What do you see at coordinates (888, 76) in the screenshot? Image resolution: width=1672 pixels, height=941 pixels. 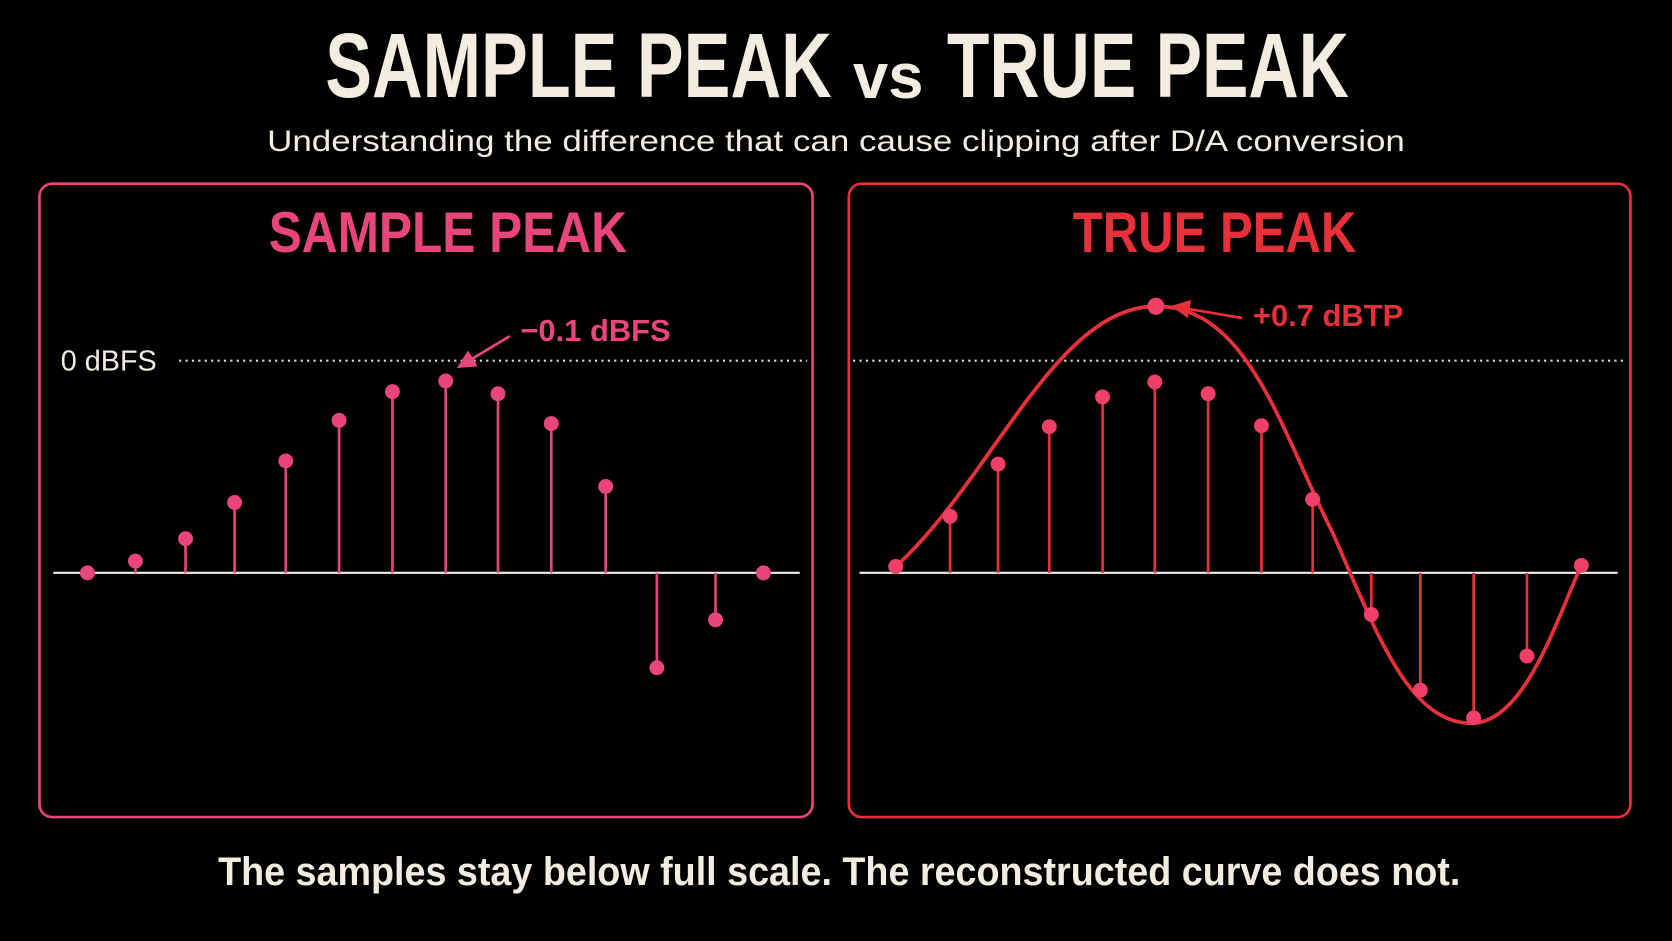 I see `title-middle: vs` at bounding box center [888, 76].